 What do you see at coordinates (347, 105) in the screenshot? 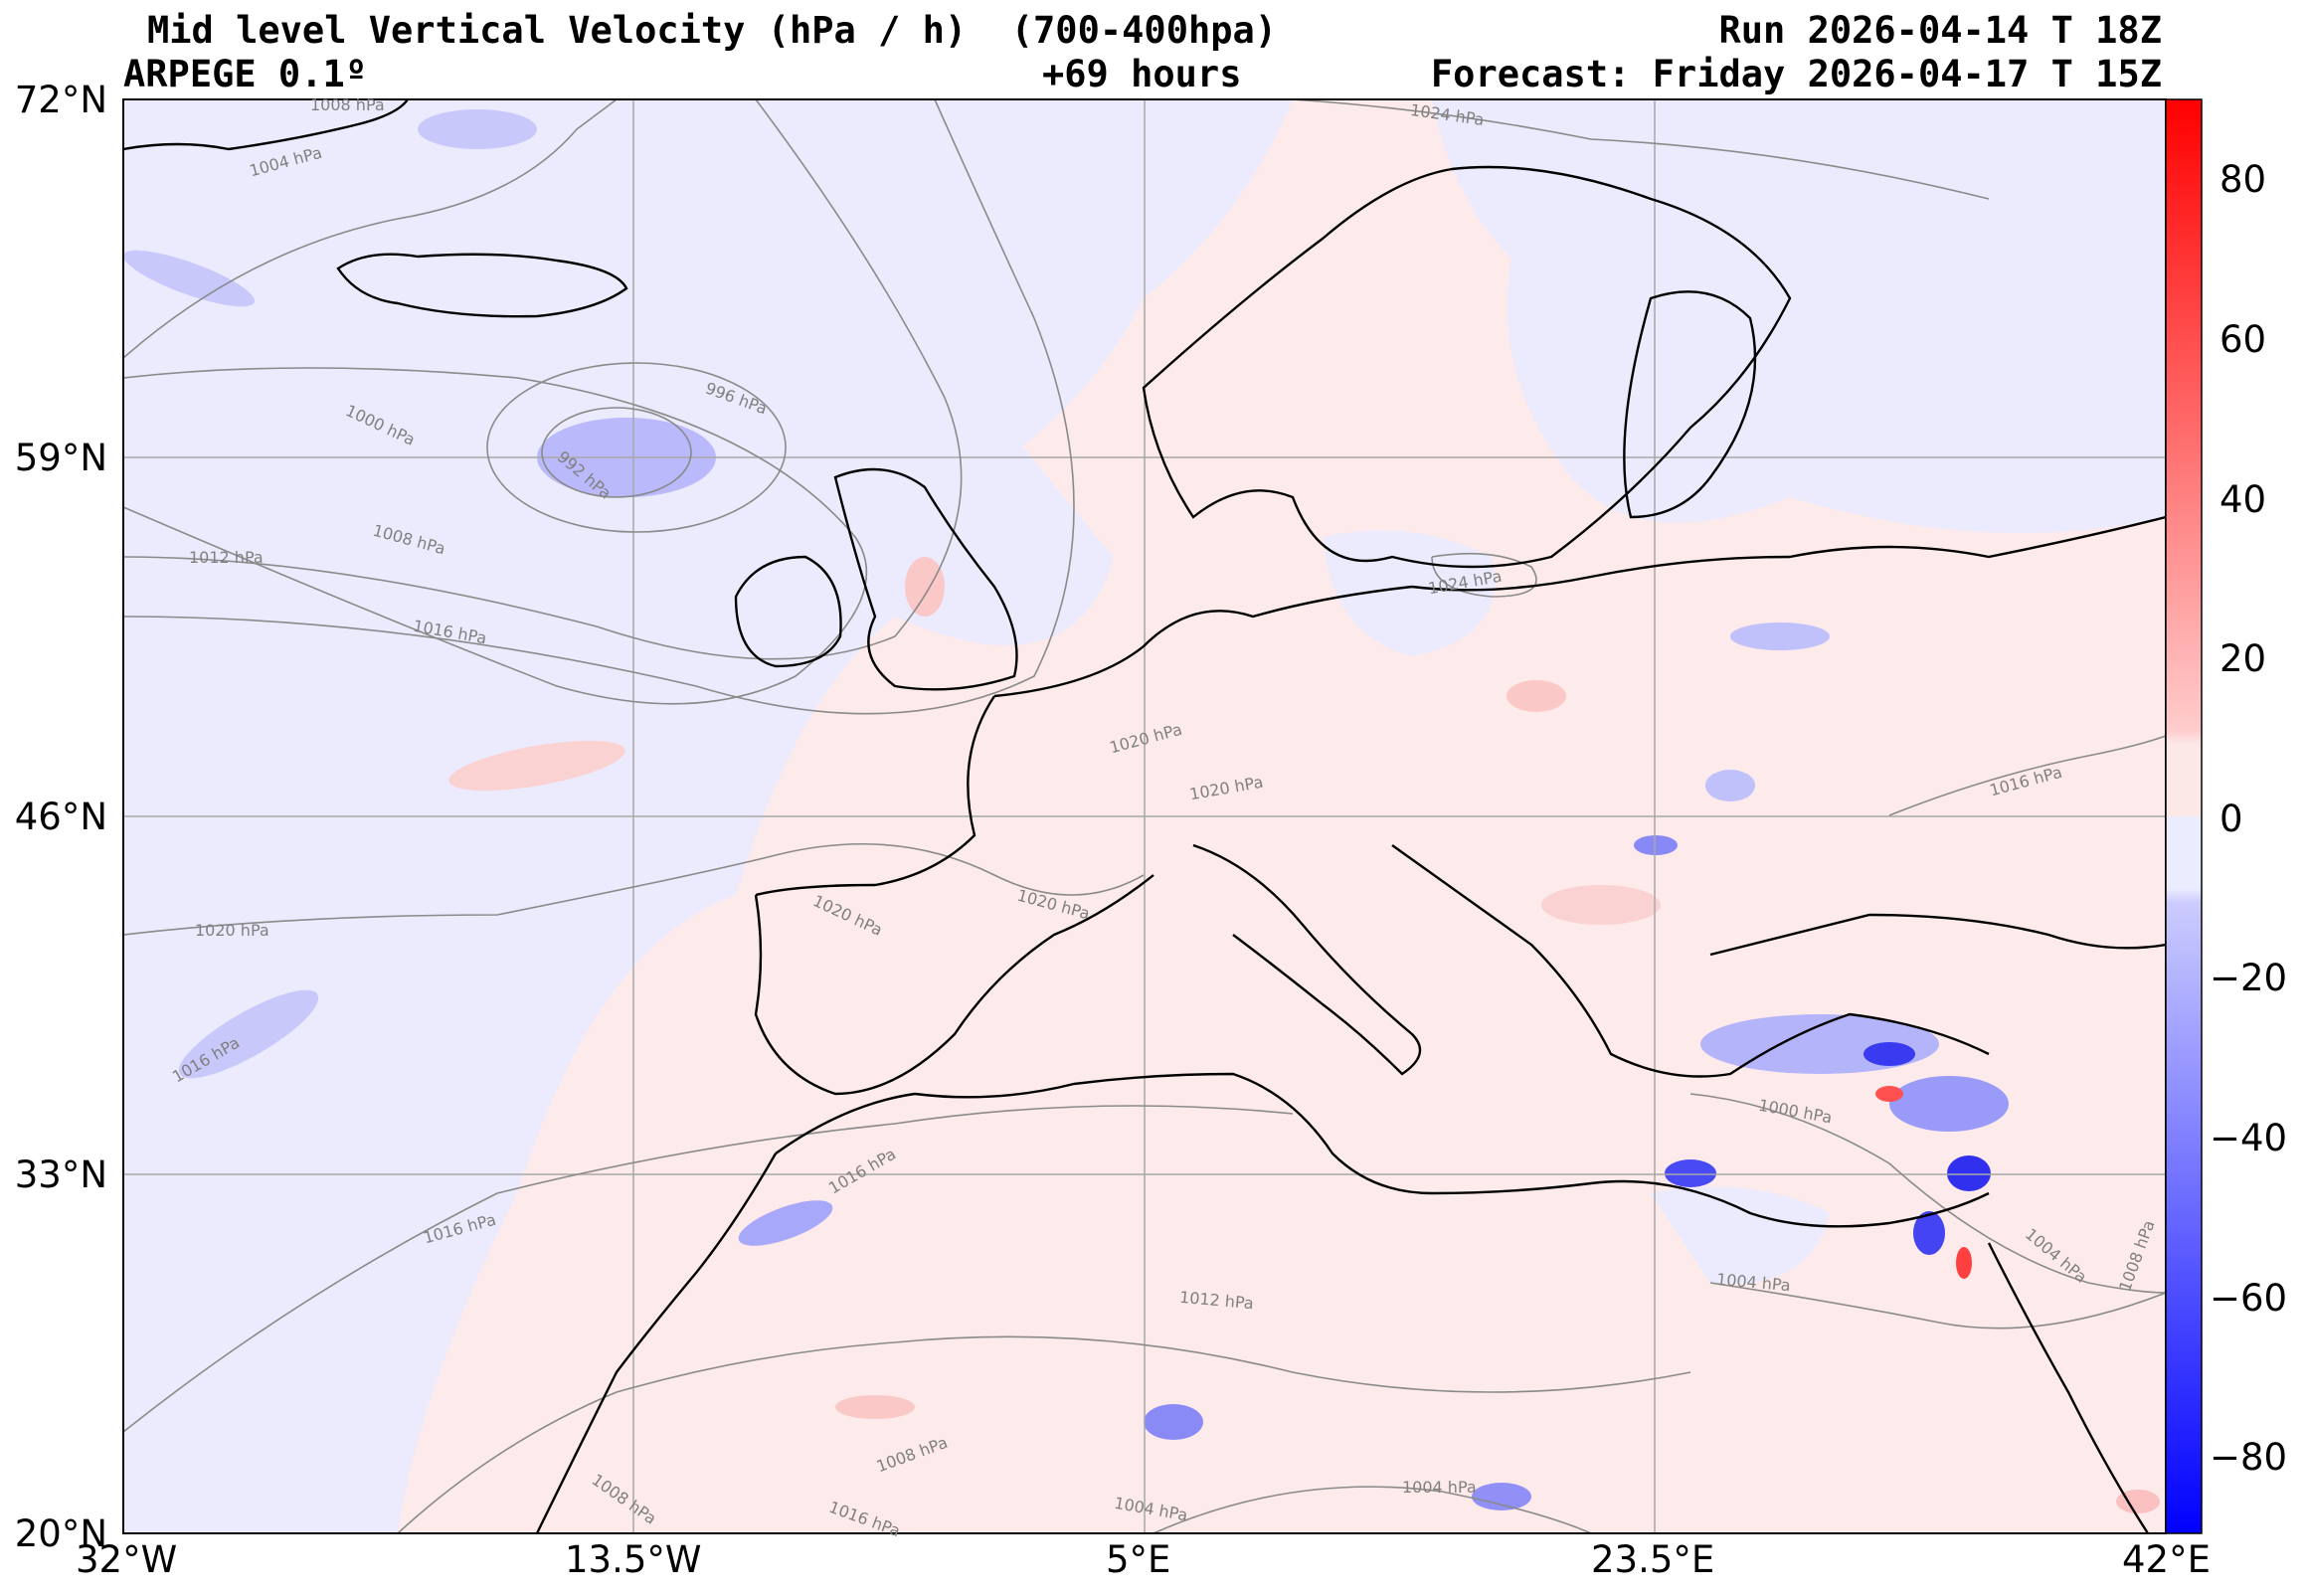
I see `isobar-label: 1008 hPa` at bounding box center [347, 105].